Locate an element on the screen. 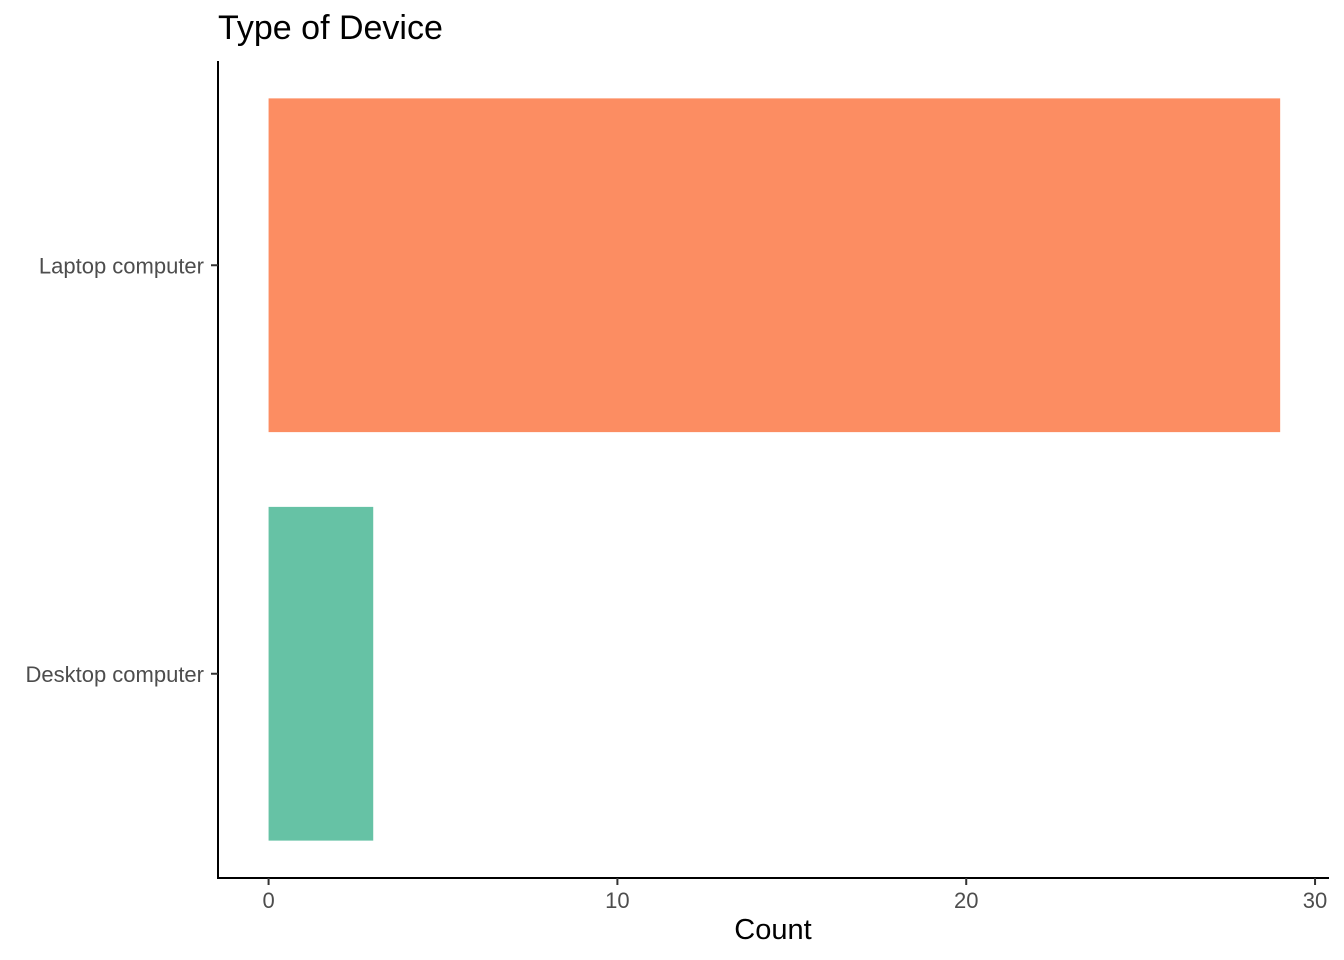 This screenshot has height=960, width=1344. bar-desktop-computer is located at coordinates (321, 673).